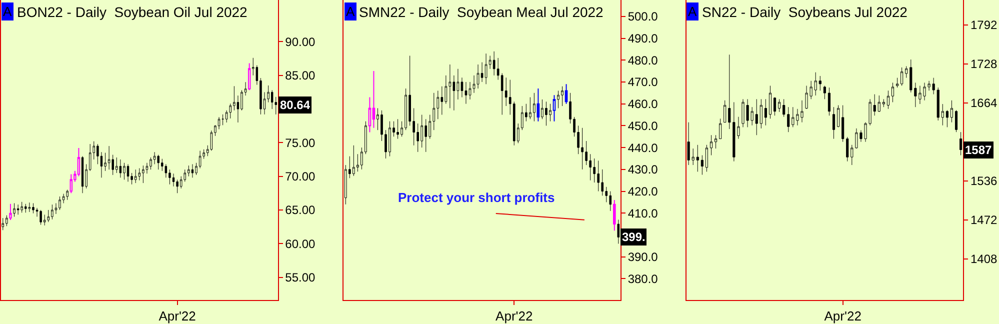 Image resolution: width=999 pixels, height=324 pixels. I want to click on y-tick-label: 390.0, so click(643, 257).